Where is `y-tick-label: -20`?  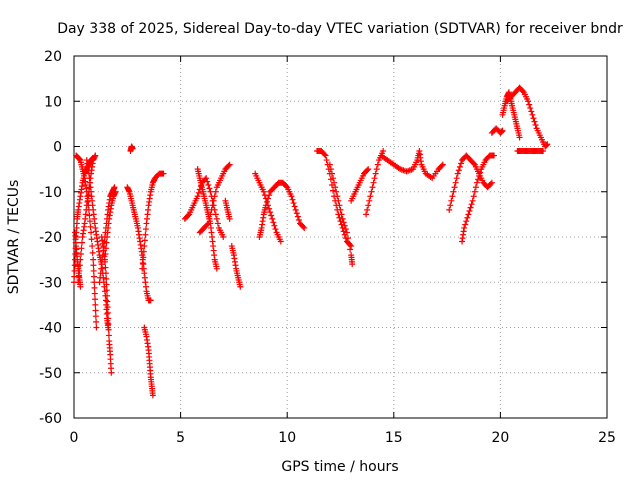
y-tick-label: -20 is located at coordinates (50, 238).